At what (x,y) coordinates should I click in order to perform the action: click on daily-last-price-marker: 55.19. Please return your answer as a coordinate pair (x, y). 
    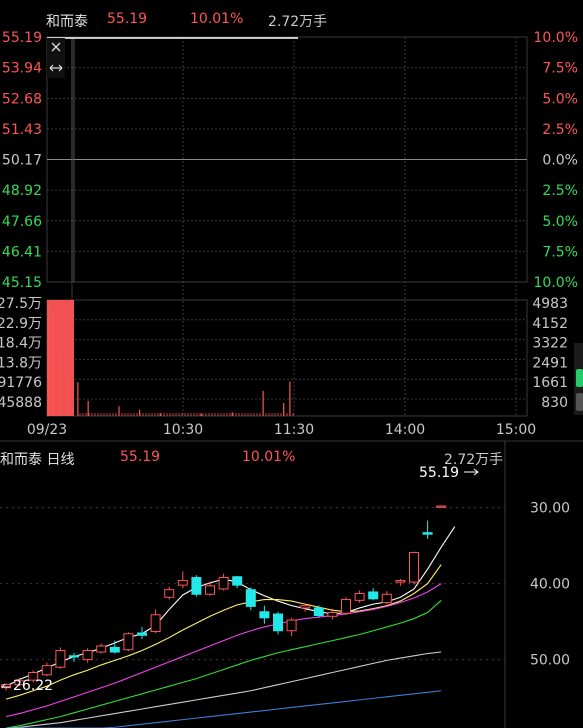
    Looking at the image, I should click on (439, 473).